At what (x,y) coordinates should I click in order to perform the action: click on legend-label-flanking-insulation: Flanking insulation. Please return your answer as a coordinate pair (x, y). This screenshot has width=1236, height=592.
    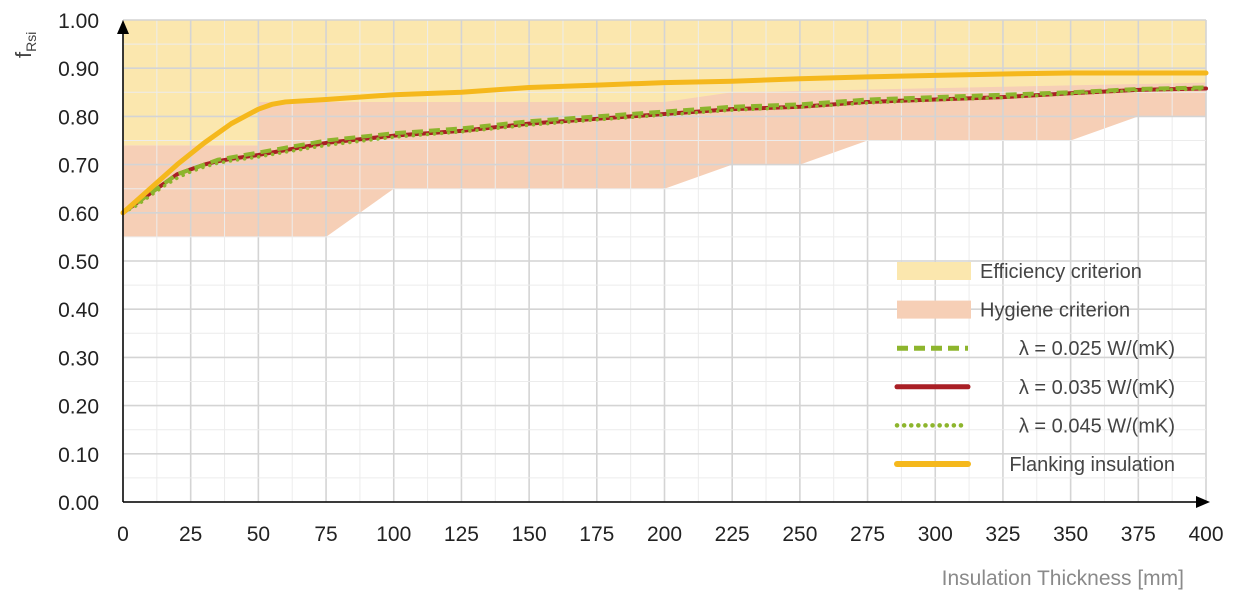
    Looking at the image, I should click on (1092, 465).